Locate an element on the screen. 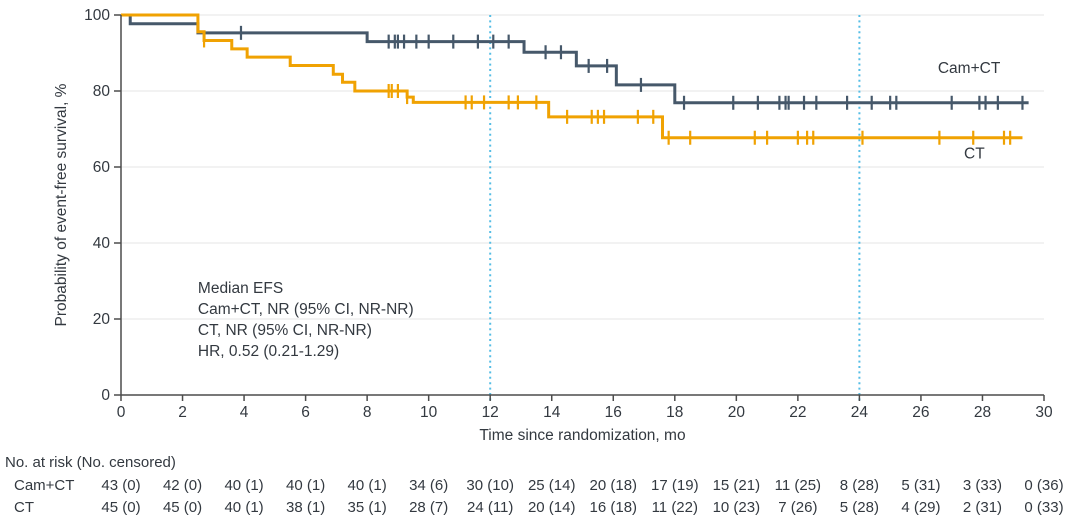 This screenshot has width=1080, height=519. risk-value: 15 (21) is located at coordinates (737, 485).